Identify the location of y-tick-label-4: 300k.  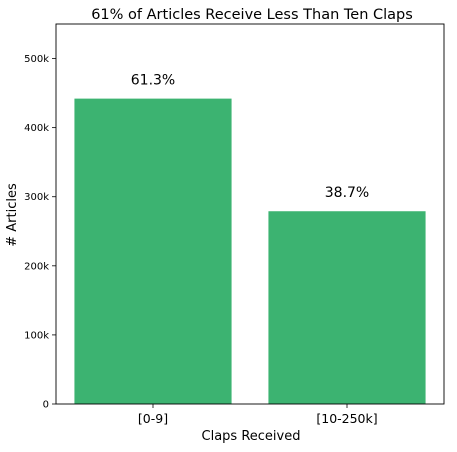
(36, 197).